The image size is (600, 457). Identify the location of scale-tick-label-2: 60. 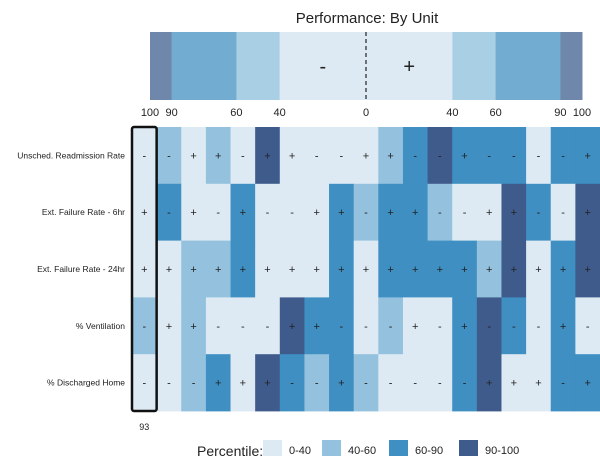
(236, 113).